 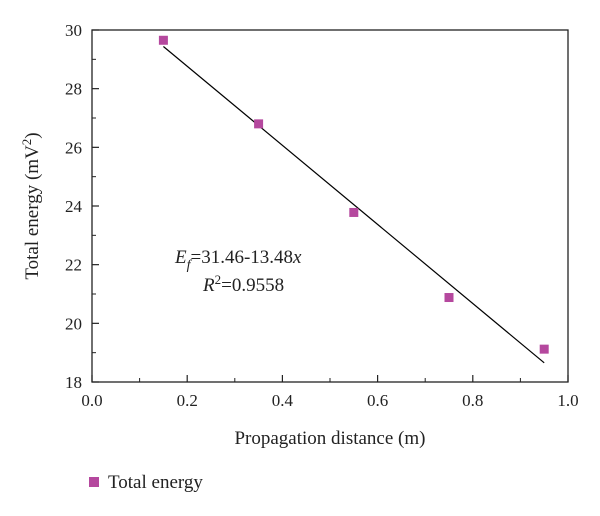 What do you see at coordinates (94, 482) in the screenshot?
I see `legend-marker` at bounding box center [94, 482].